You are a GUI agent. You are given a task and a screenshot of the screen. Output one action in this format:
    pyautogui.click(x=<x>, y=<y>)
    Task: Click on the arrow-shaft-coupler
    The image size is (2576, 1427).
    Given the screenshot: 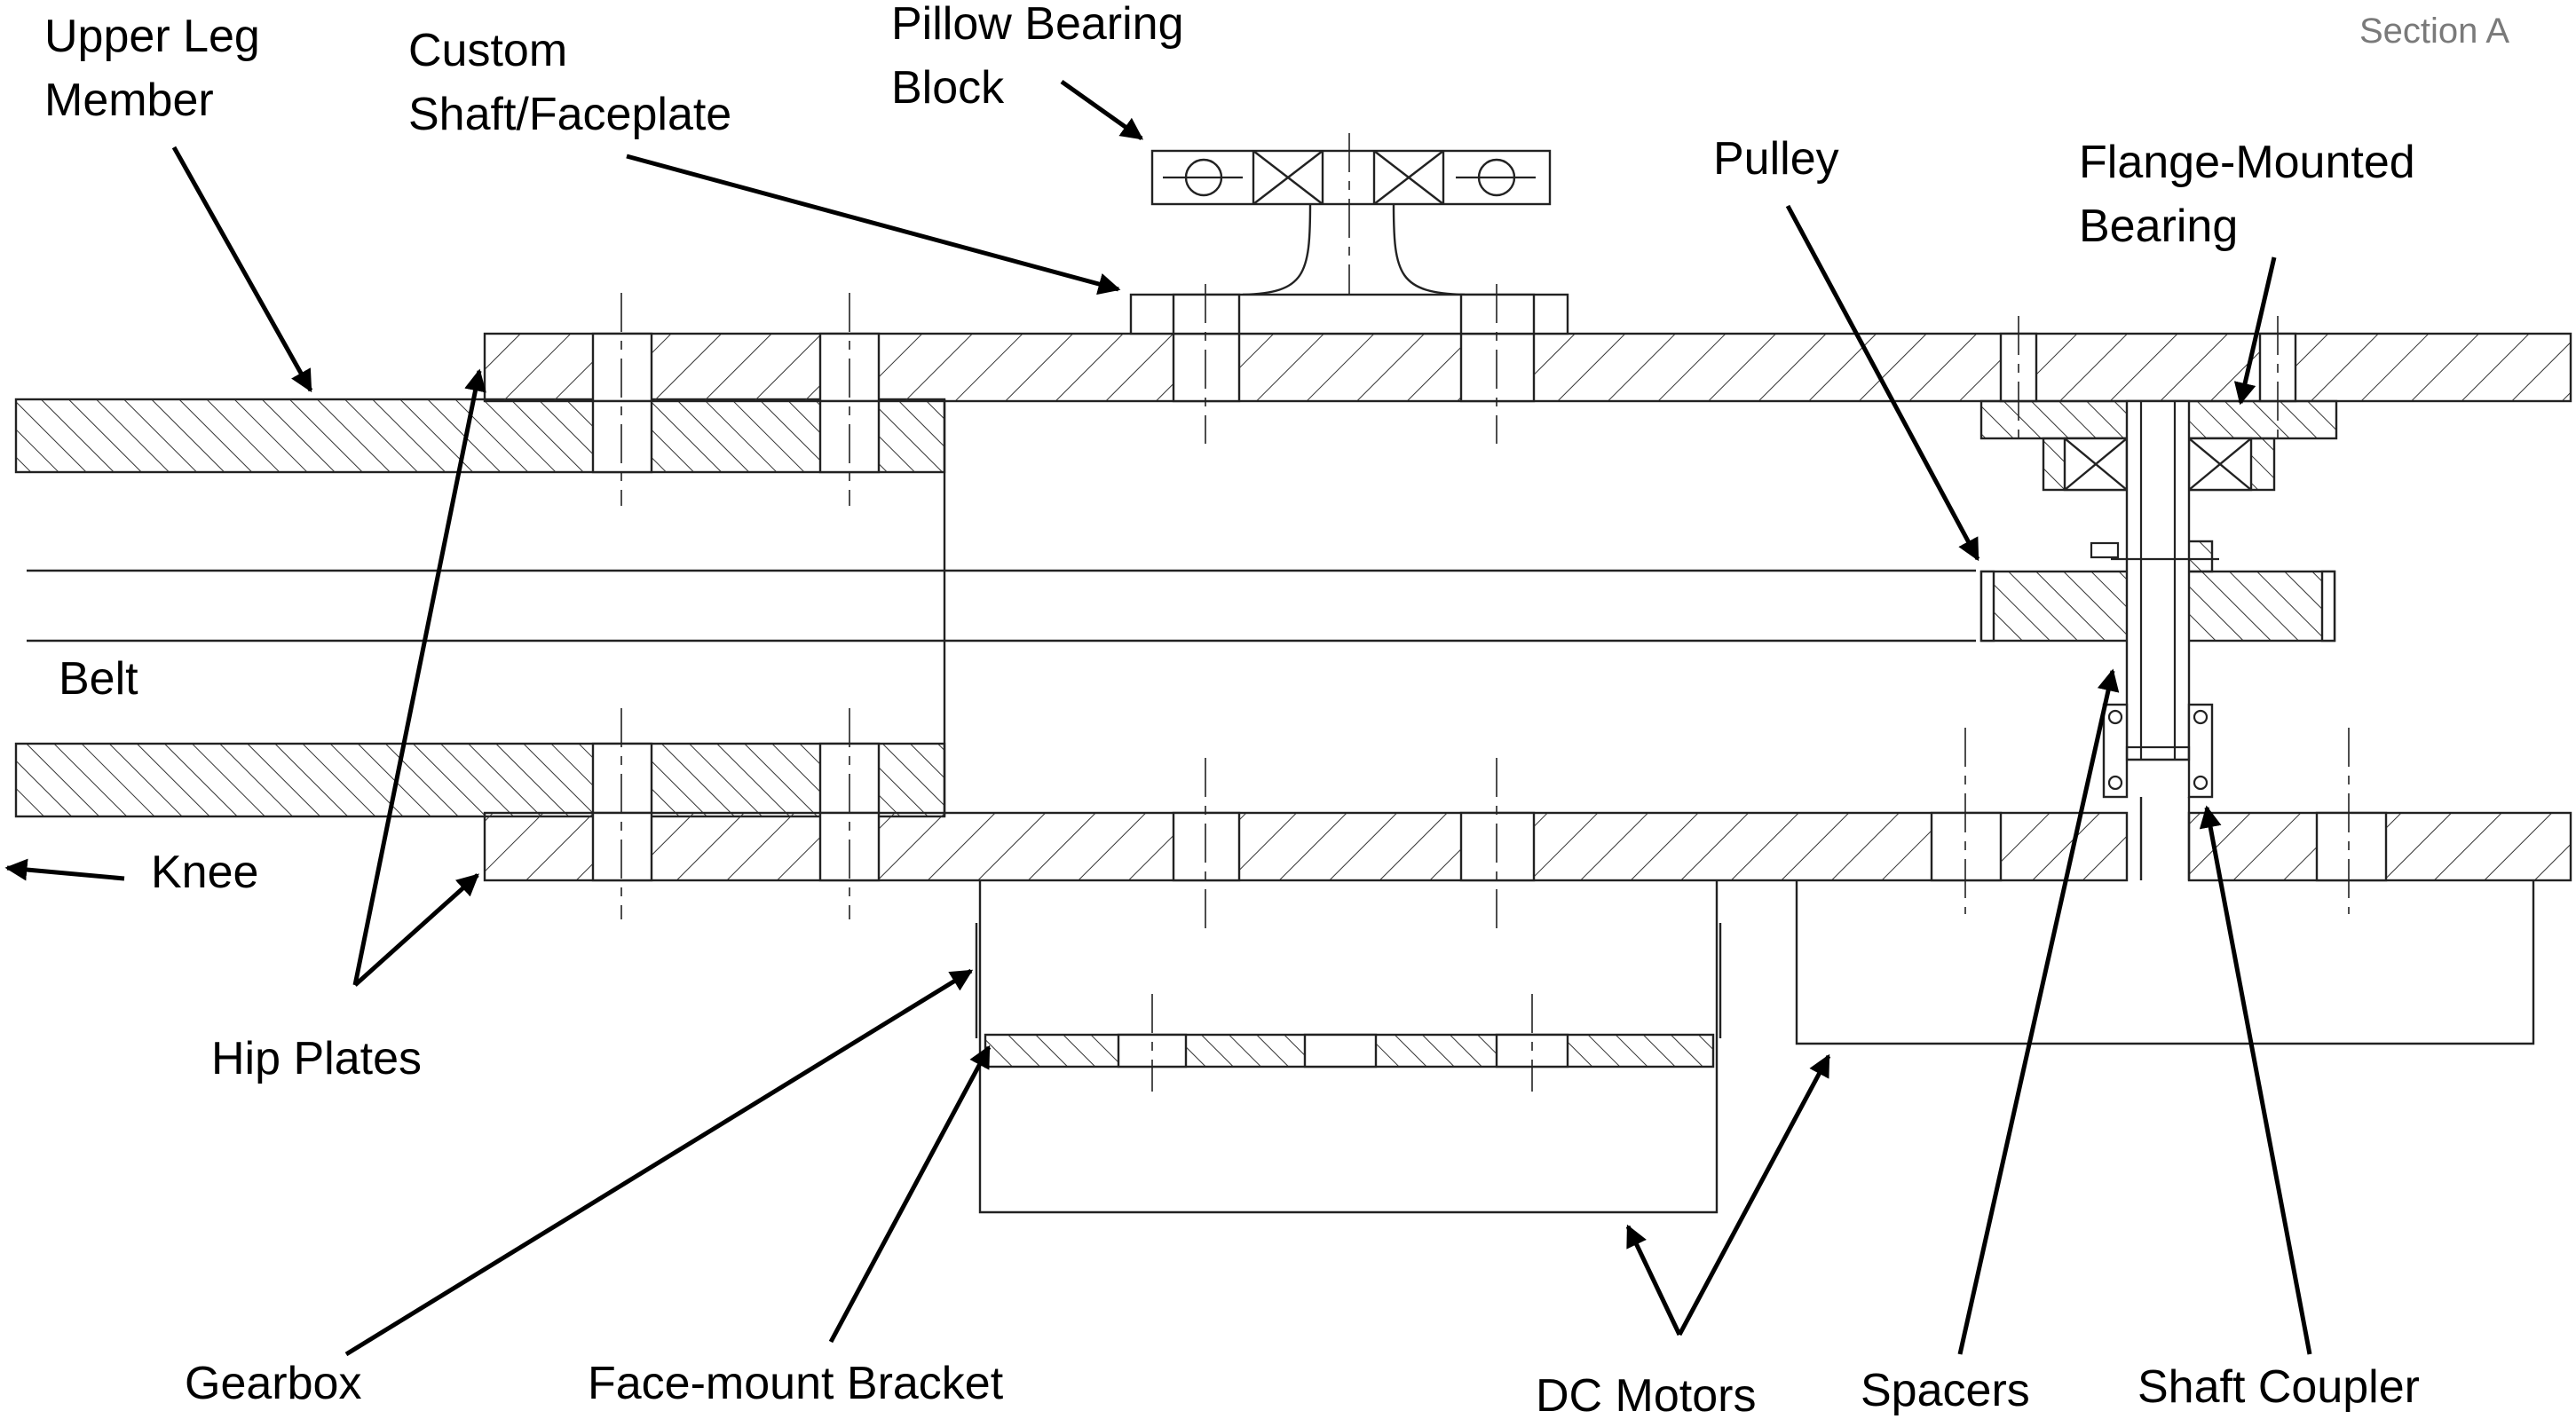 What is the action you would take?
    pyautogui.click(x=2255, y=1080)
    